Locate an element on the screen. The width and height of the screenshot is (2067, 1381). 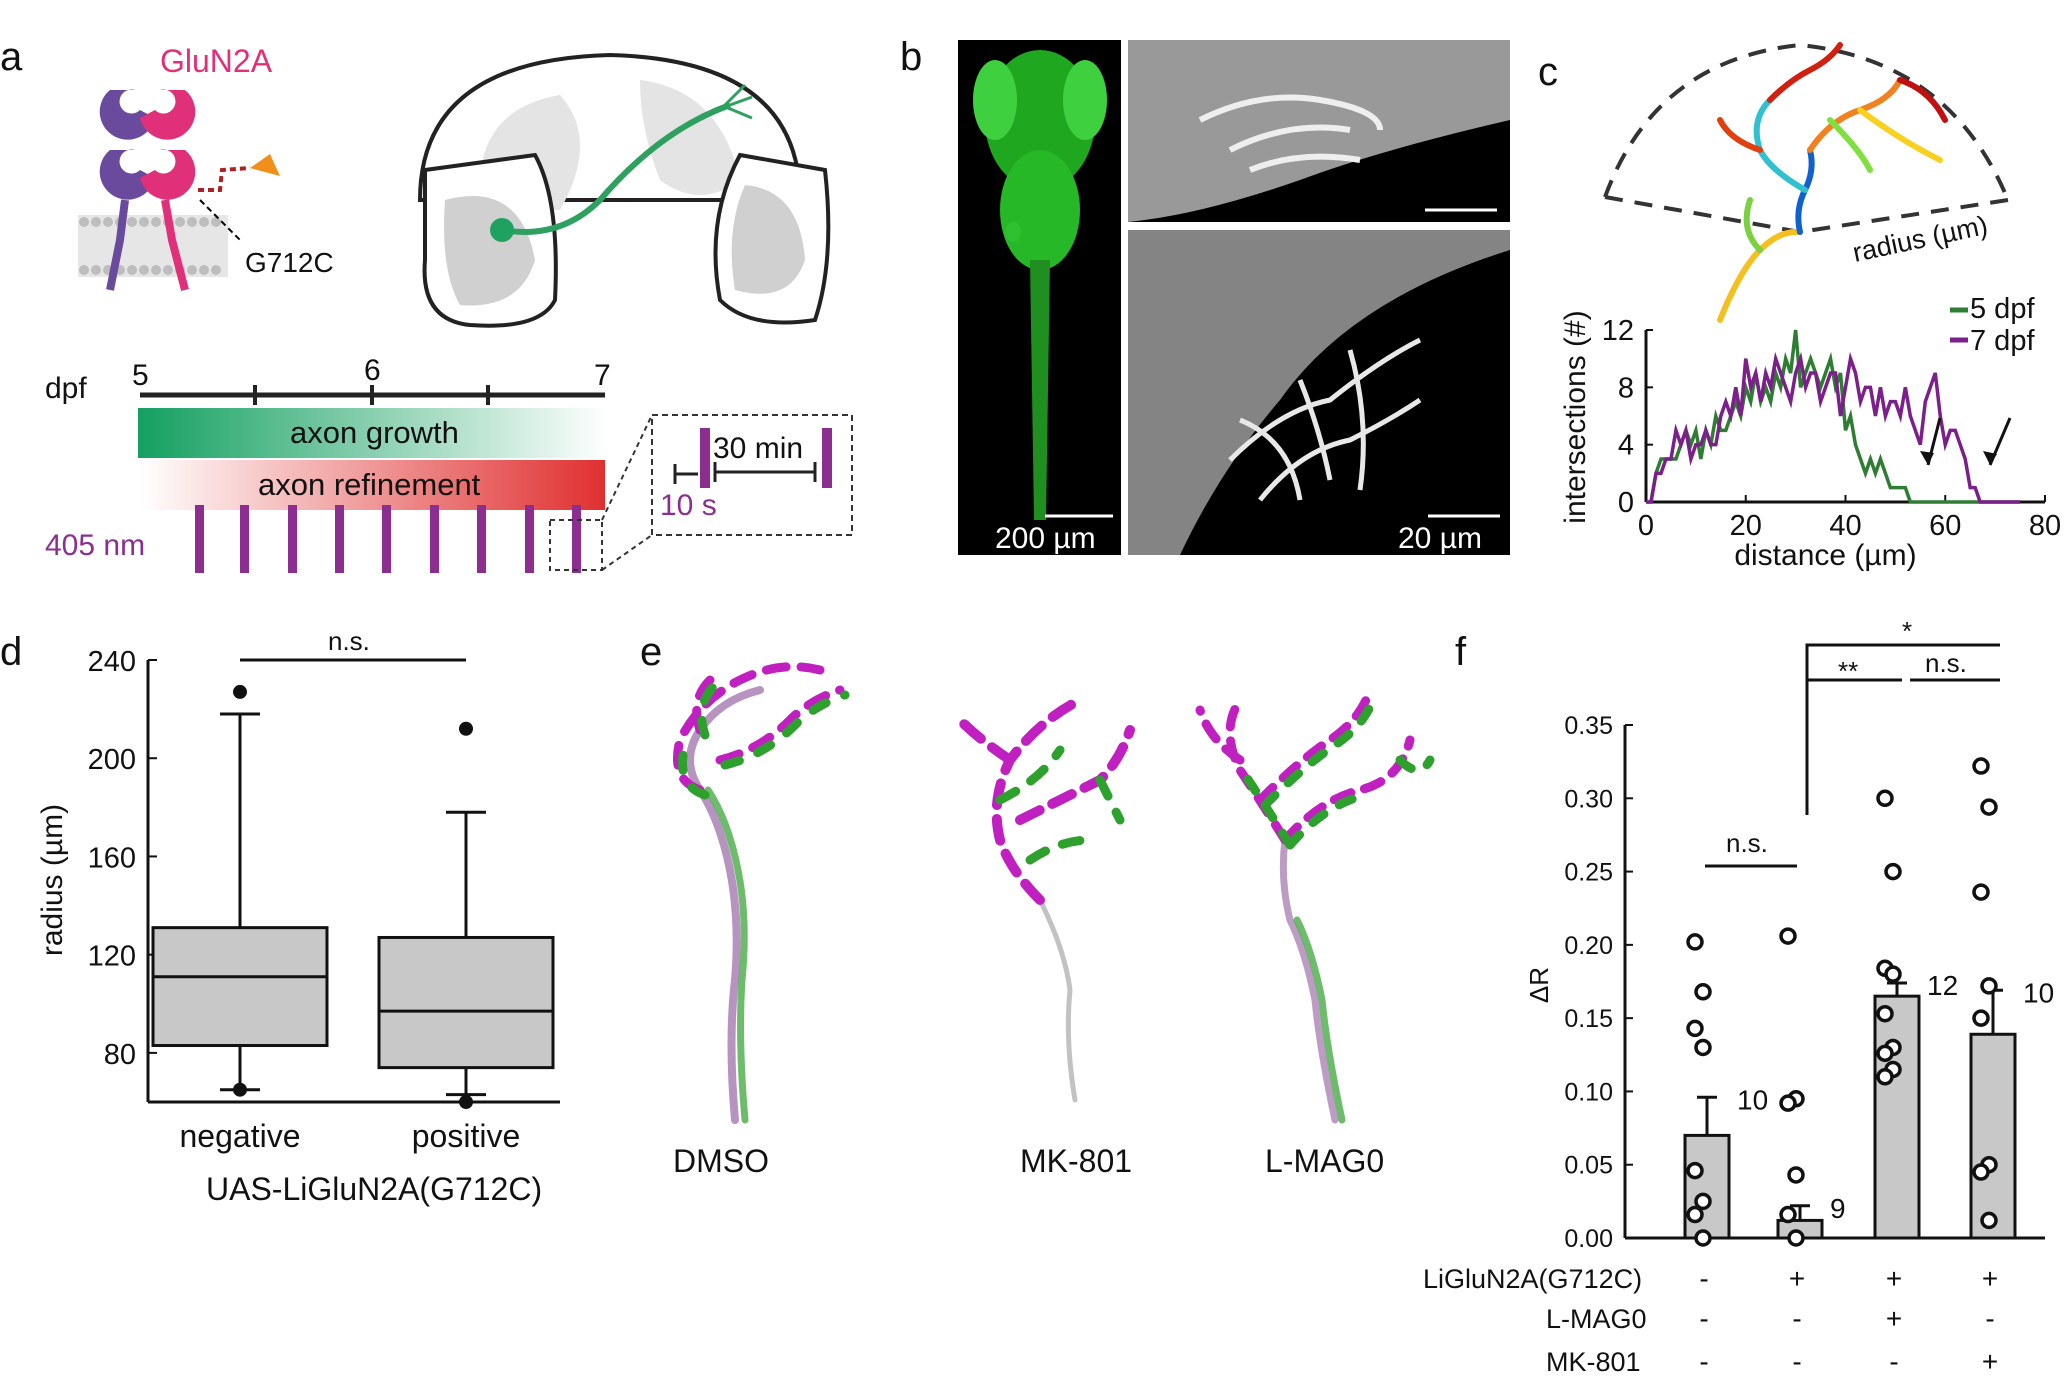
condition-label-mk801: MK-801 is located at coordinates (1076, 1161).